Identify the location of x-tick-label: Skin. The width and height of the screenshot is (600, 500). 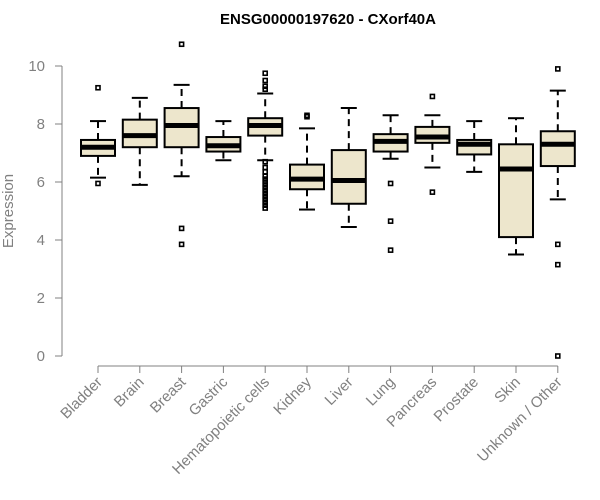
(507, 390).